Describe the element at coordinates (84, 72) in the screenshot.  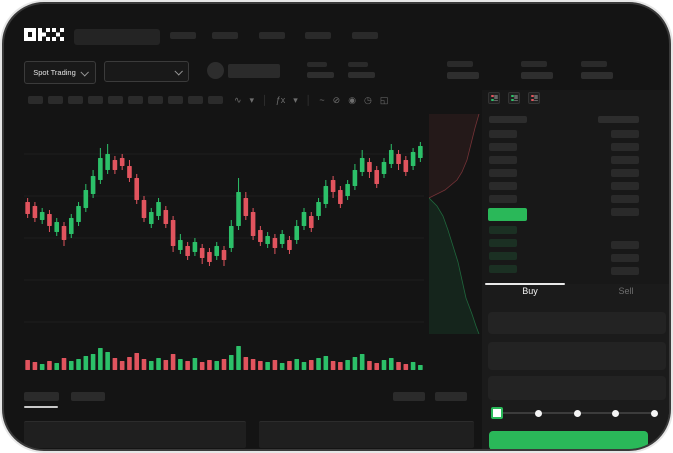
I see `chevron-down-icon` at that location.